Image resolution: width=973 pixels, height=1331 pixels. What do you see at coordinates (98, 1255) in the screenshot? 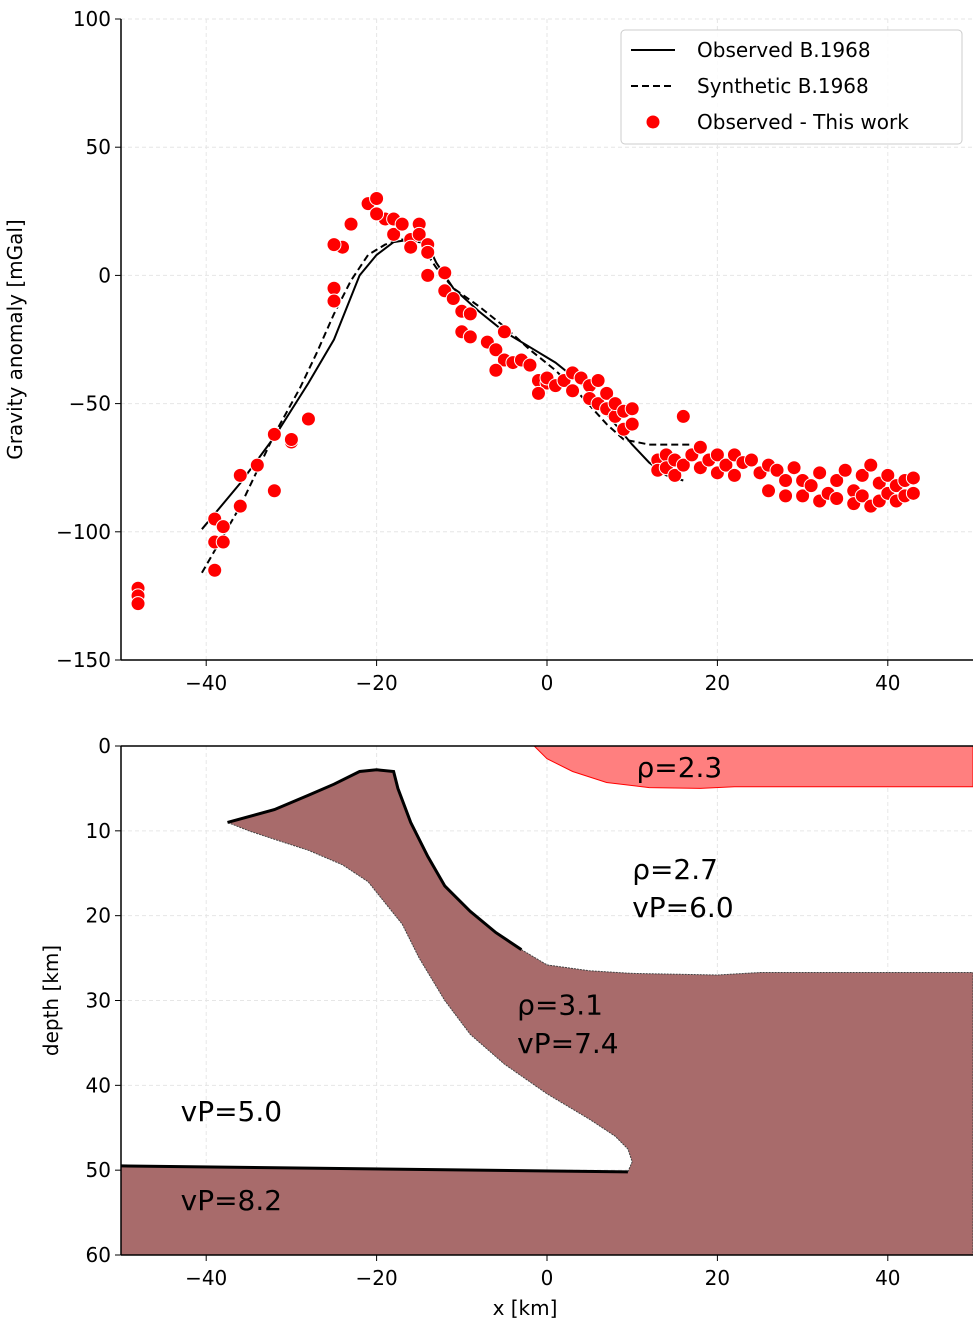
I see `y-tick-label: 60` at bounding box center [98, 1255].